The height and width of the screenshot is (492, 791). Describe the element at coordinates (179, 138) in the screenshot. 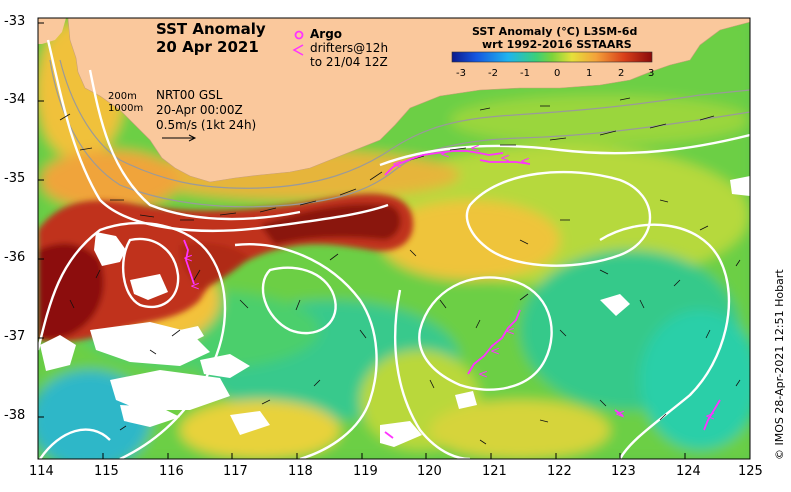

I see `scale-arrow-icon` at that location.